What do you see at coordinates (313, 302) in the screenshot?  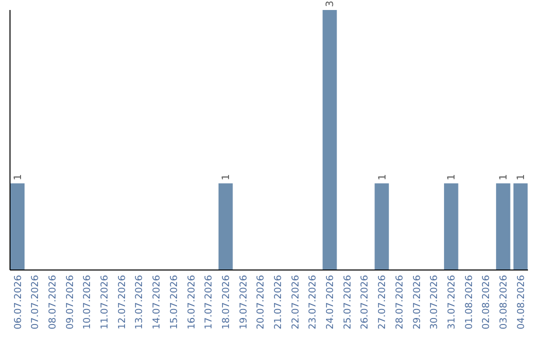 I see `x-tick-label: 23.07.2026` at bounding box center [313, 302].